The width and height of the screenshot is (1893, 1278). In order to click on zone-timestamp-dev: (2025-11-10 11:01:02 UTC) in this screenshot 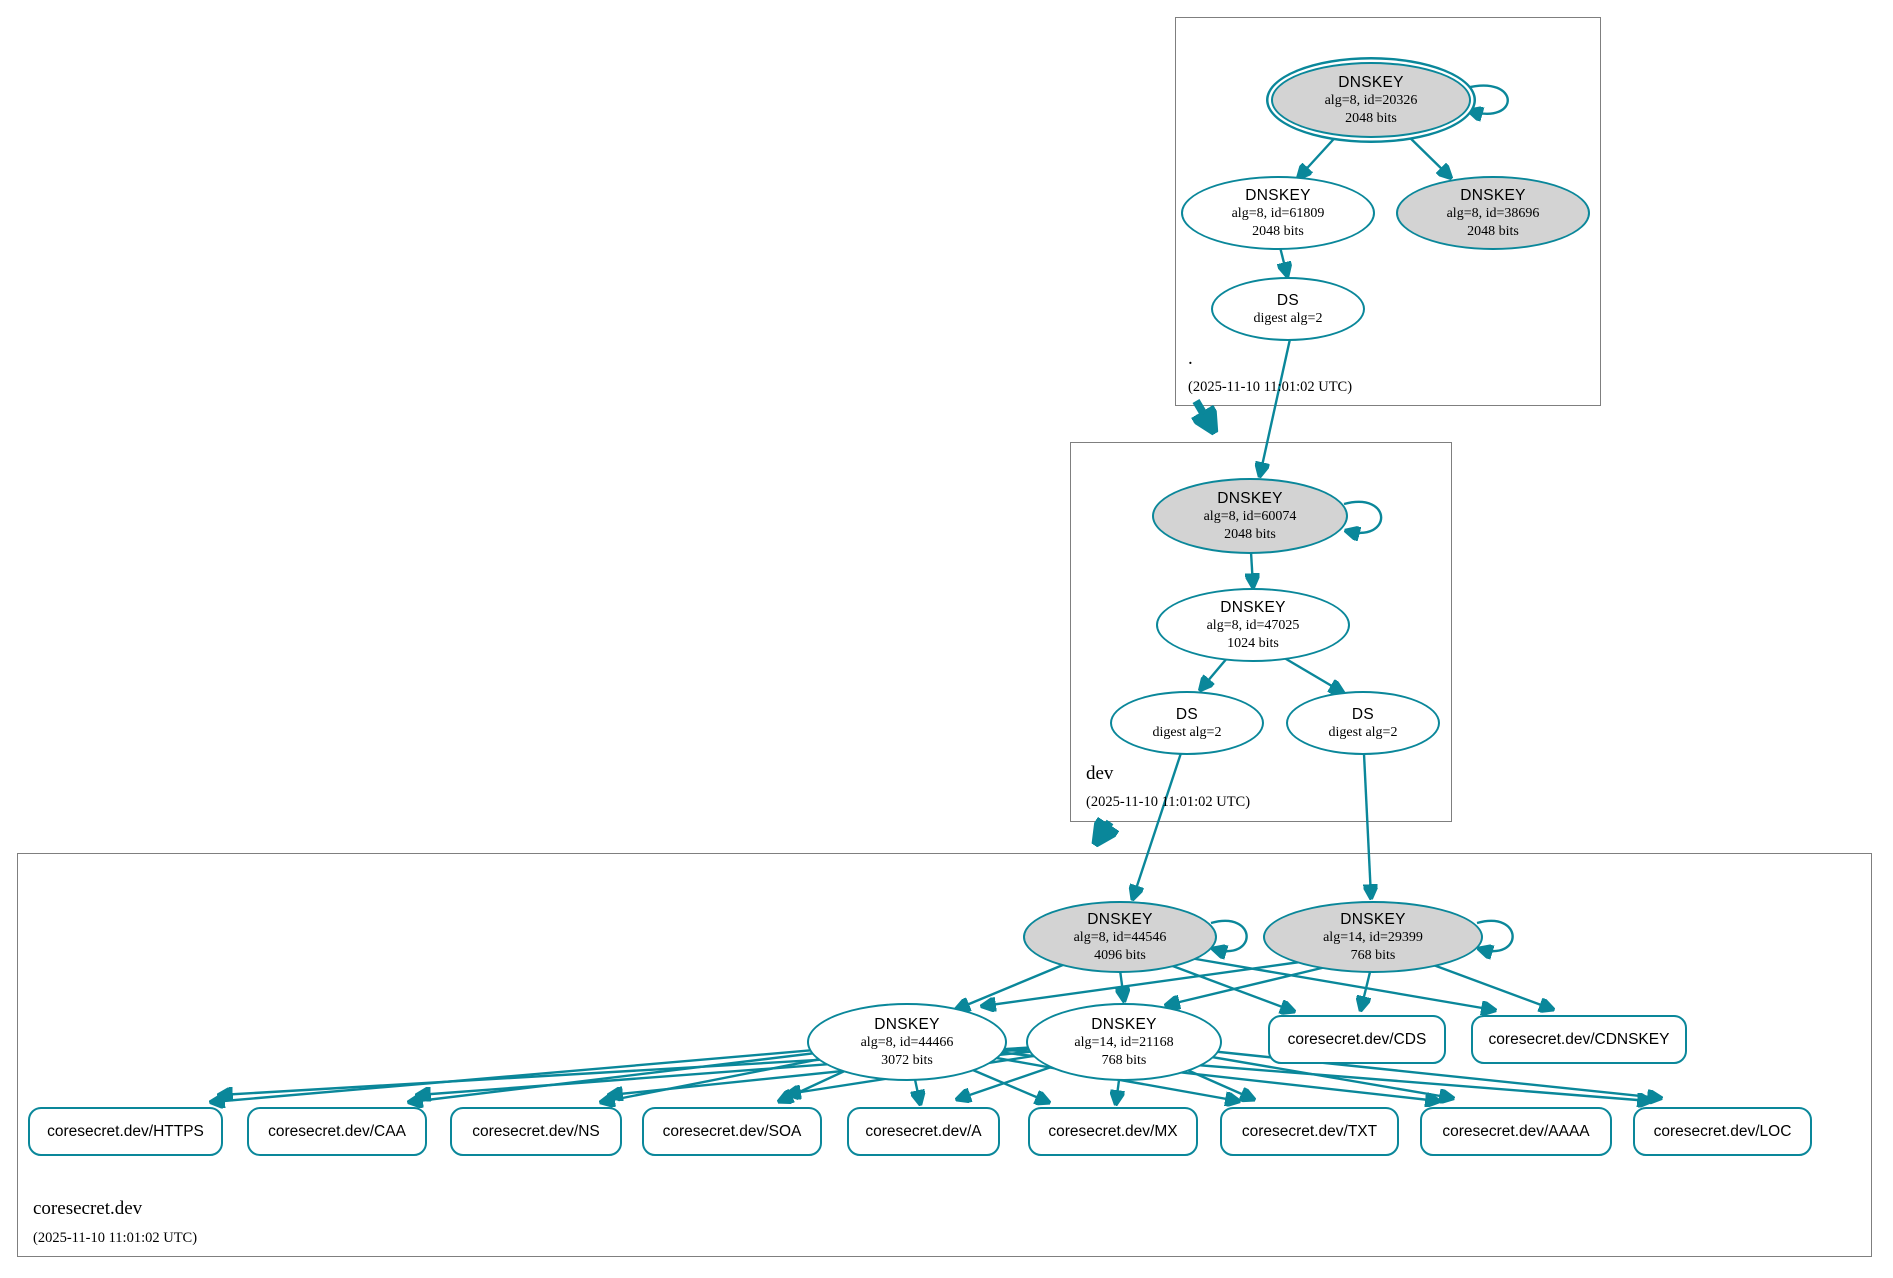, I will do `click(1168, 802)`.